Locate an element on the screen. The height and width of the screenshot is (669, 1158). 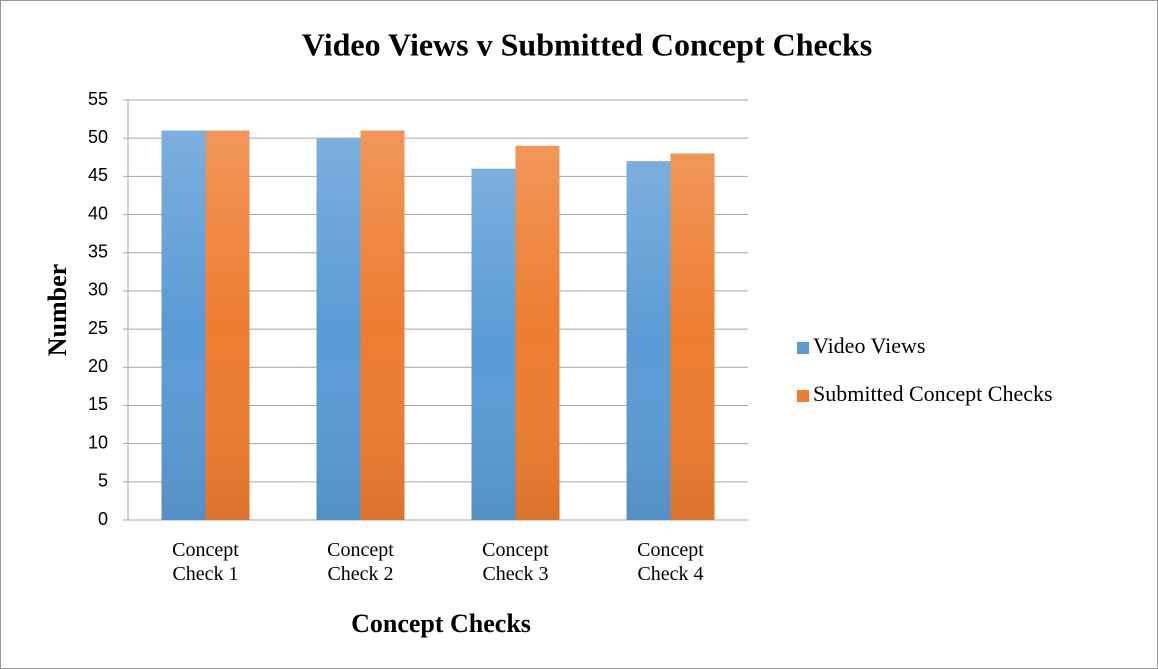
y-tick-label: 40 is located at coordinates (98, 213).